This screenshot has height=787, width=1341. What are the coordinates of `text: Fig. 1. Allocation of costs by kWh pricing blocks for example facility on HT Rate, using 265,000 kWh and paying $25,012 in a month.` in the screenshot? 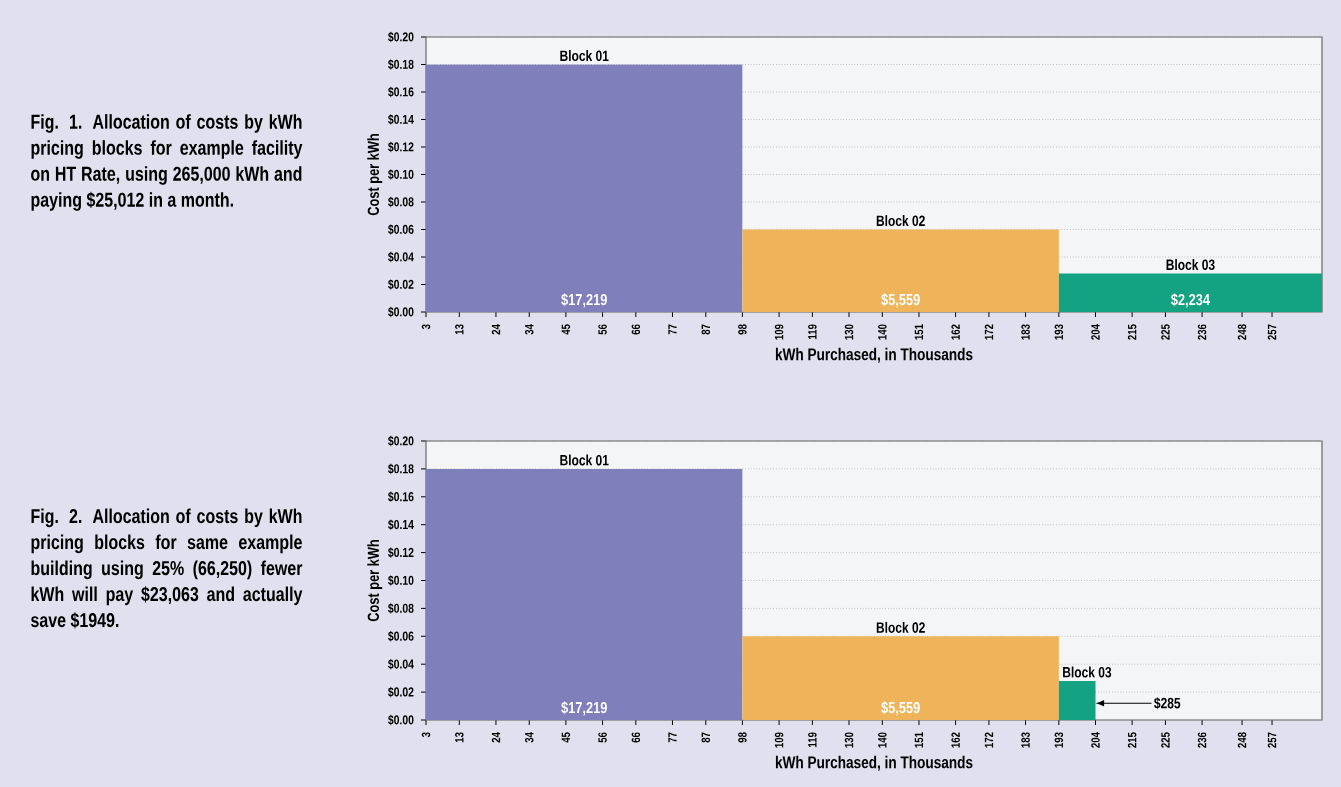 It's located at (167, 162).